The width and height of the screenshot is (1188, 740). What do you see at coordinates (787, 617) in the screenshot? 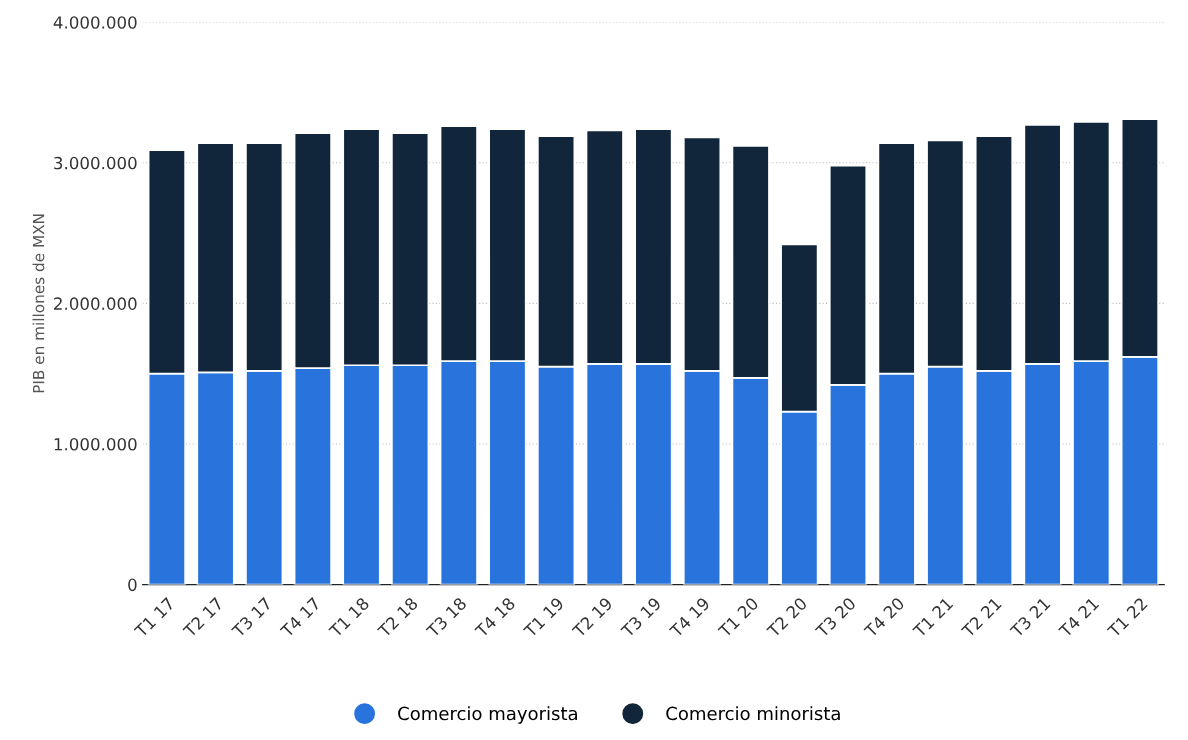
I see `x-tick-label: T2 20` at bounding box center [787, 617].